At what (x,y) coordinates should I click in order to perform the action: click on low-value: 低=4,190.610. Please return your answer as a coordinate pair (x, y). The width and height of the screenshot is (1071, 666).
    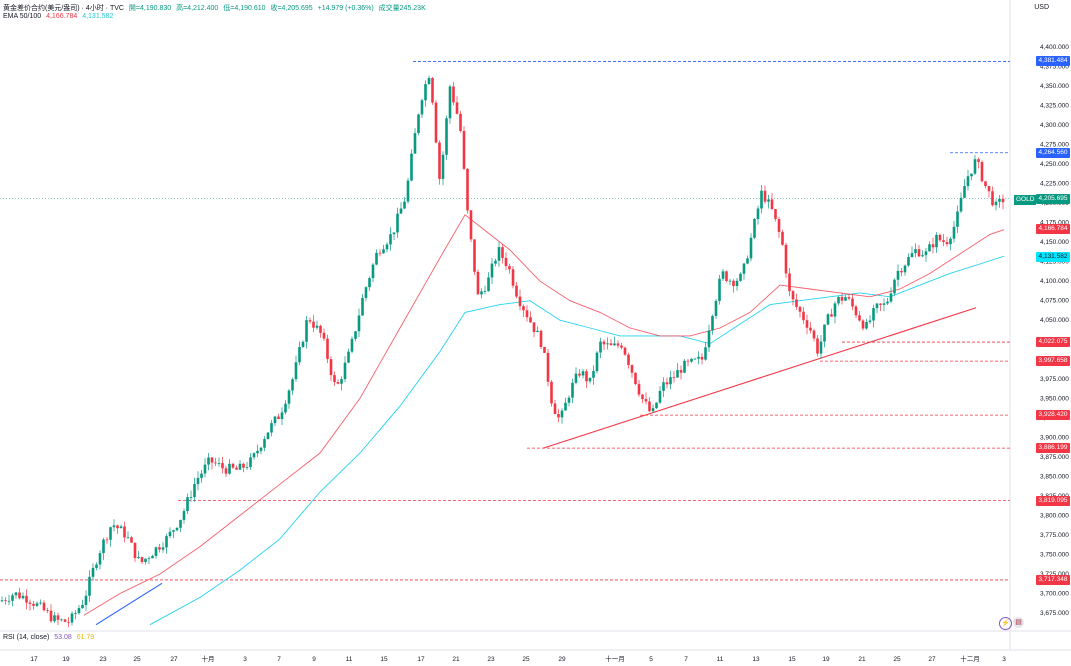
    Looking at the image, I should click on (244, 8).